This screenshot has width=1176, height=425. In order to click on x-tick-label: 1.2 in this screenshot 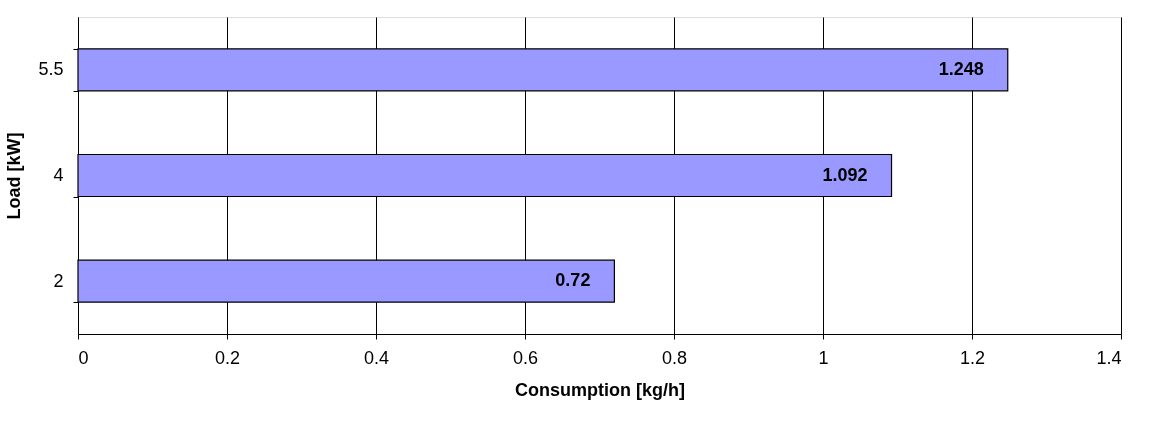, I will do `click(972, 357)`.